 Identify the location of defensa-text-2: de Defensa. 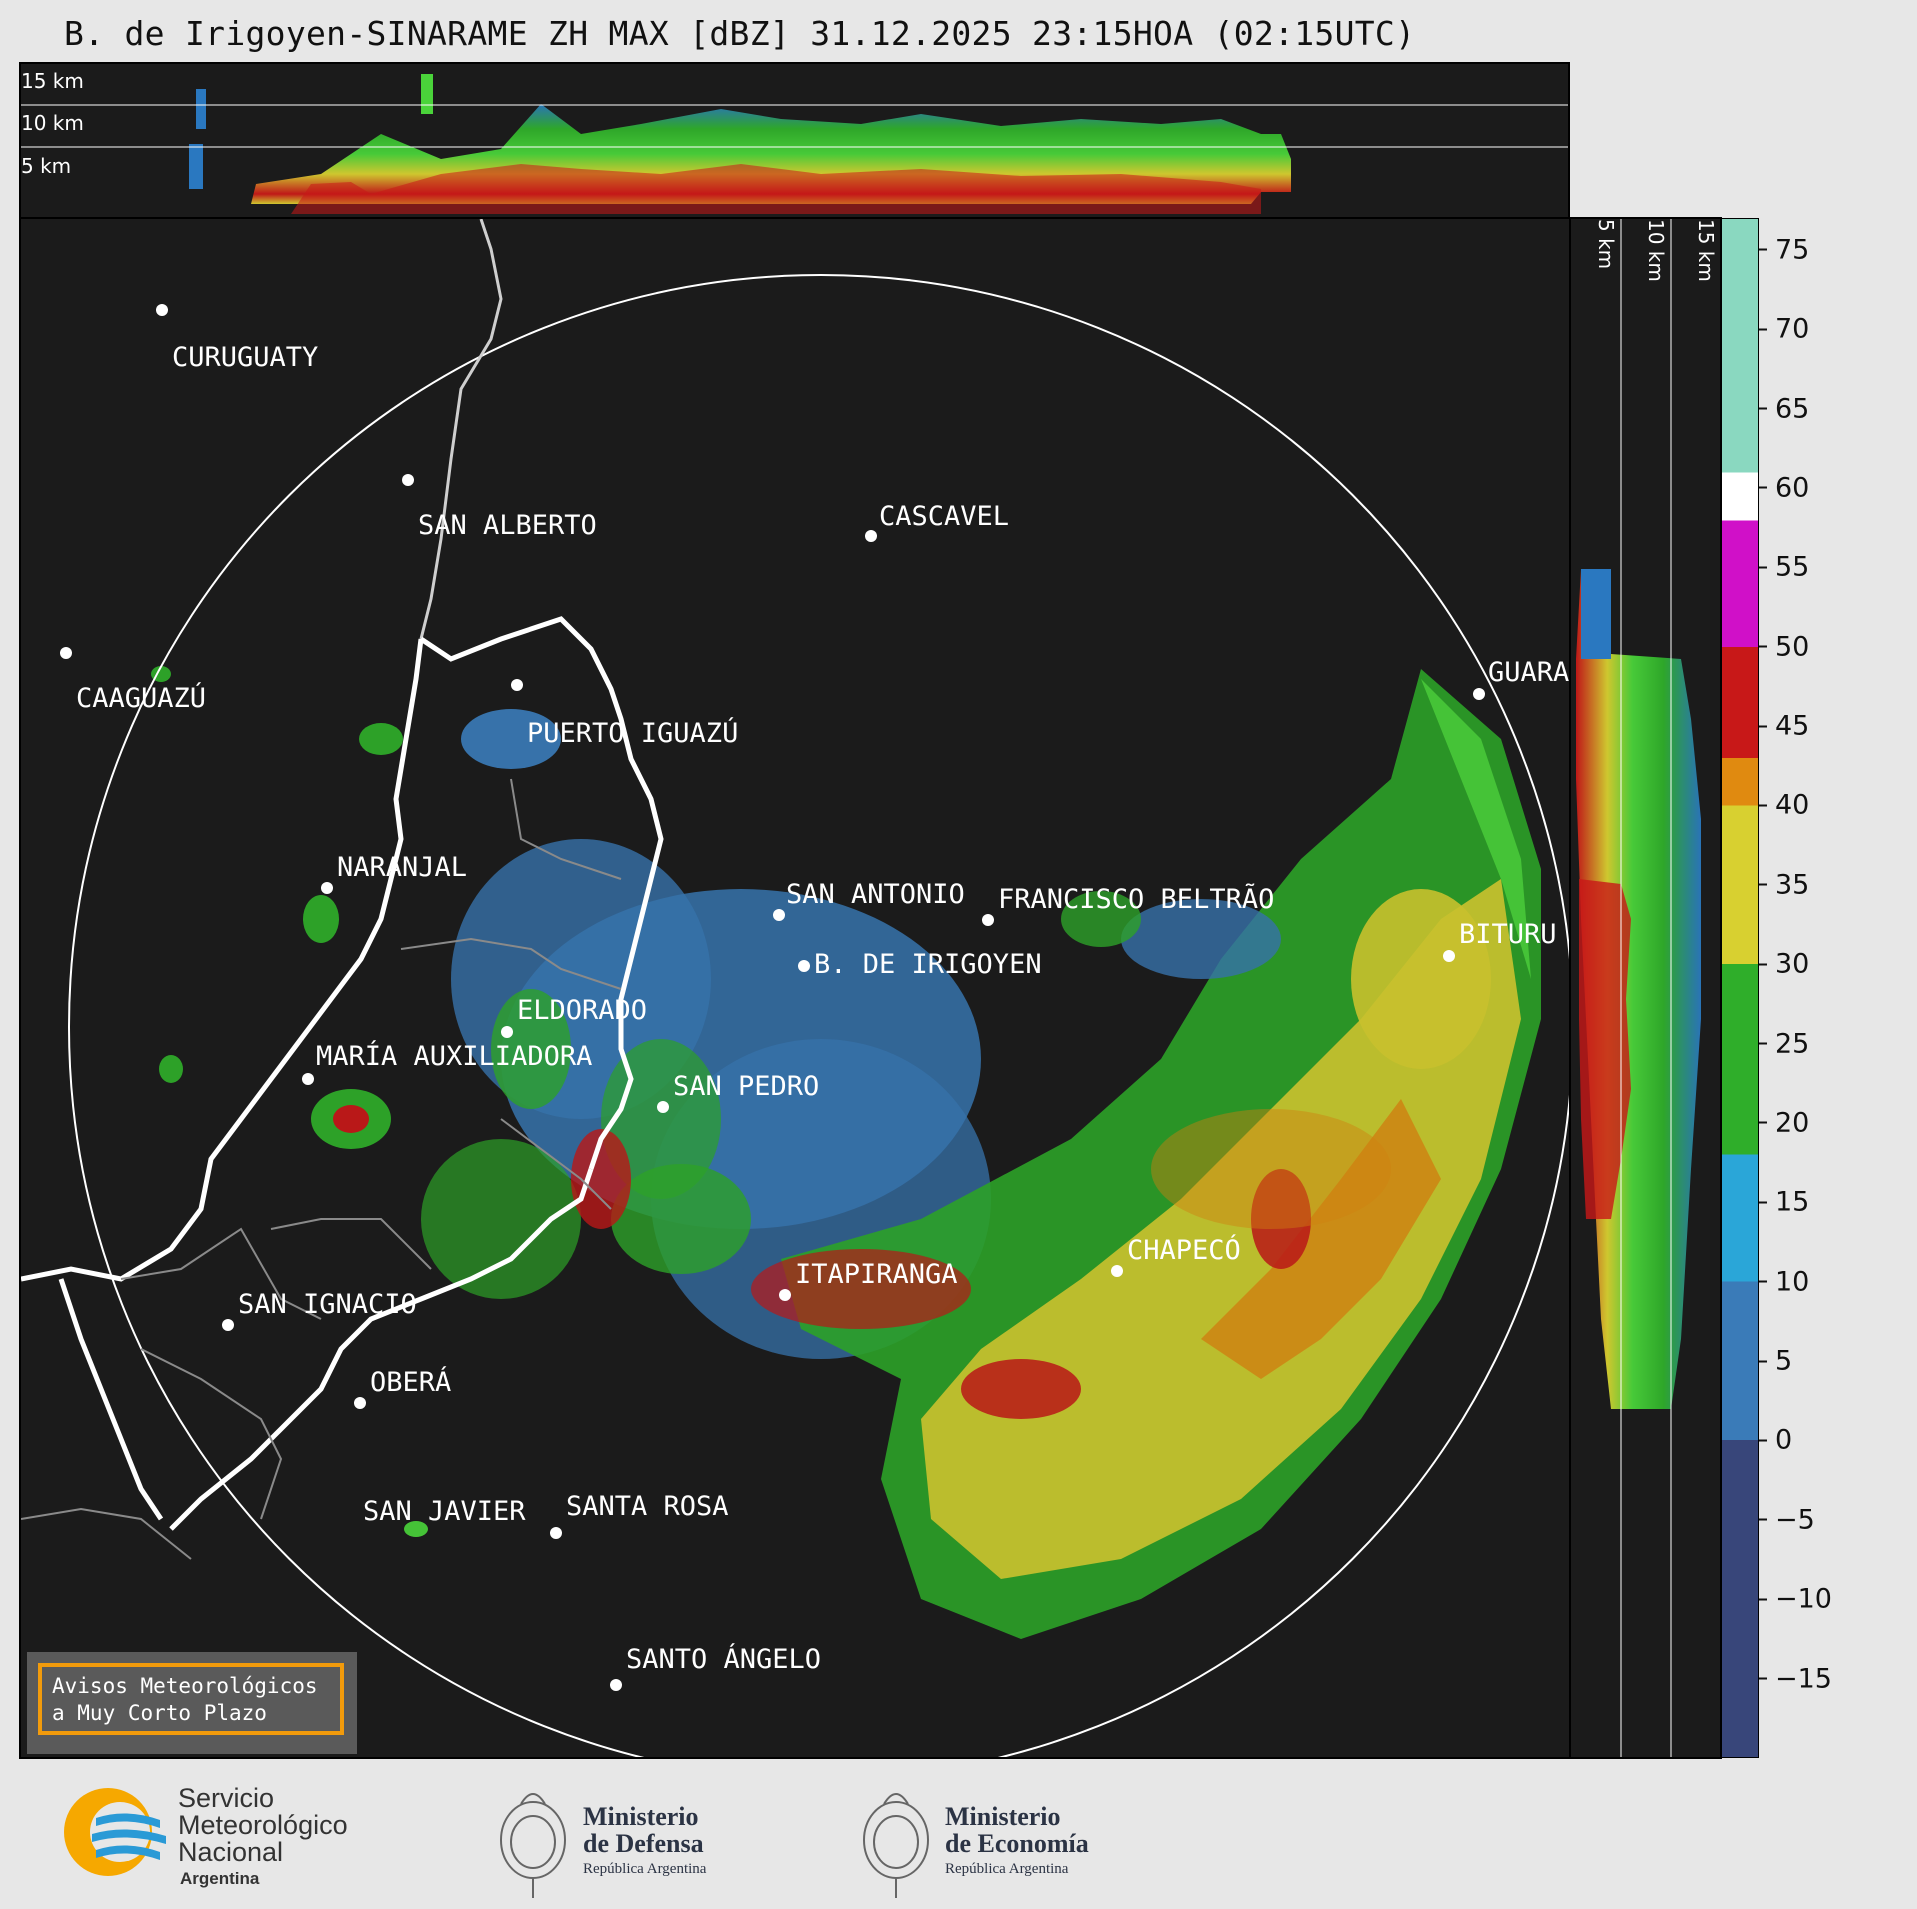
(643, 1843).